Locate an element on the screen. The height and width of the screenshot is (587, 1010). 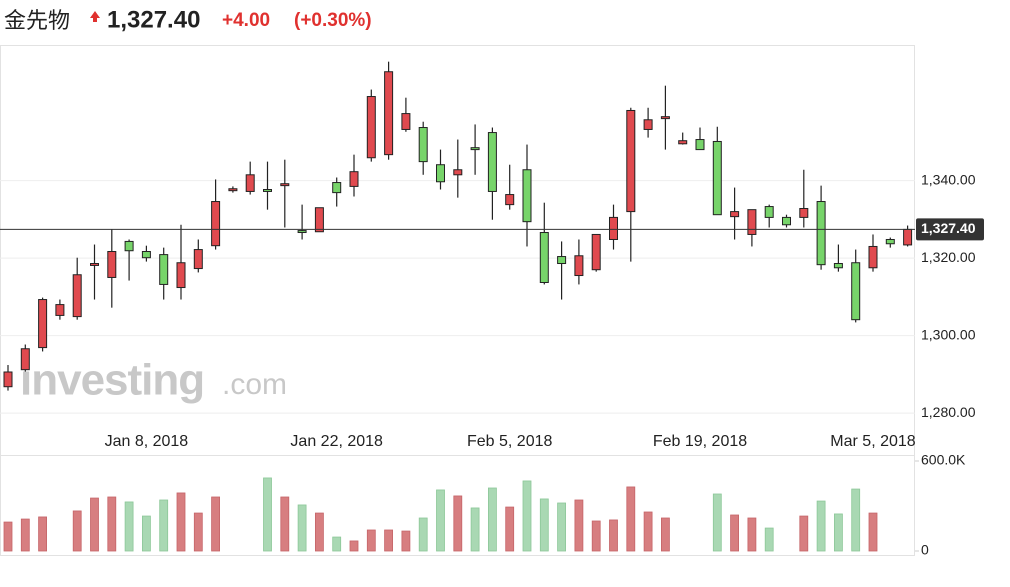
watermark-suffix: .com is located at coordinates (254, 384).